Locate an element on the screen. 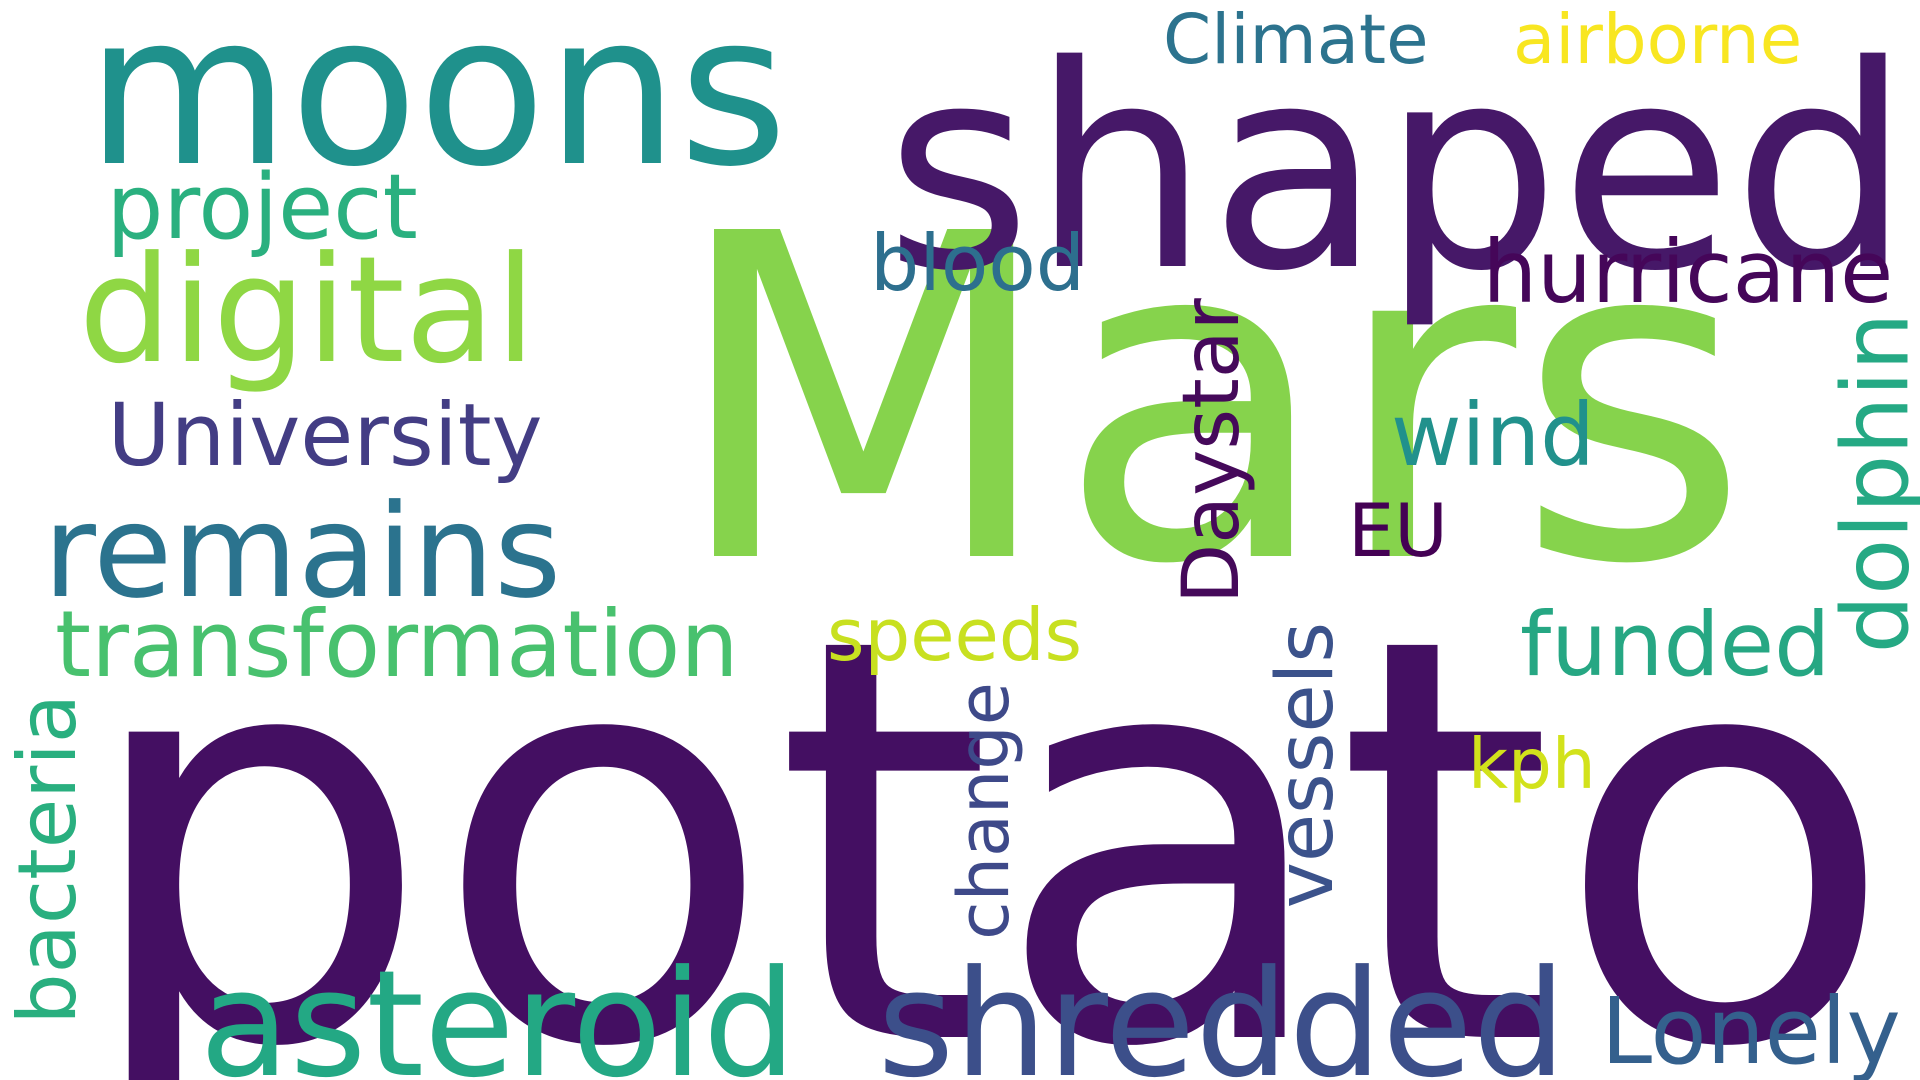 The image size is (1920, 1080). word-wind: wind is located at coordinates (1493, 435).